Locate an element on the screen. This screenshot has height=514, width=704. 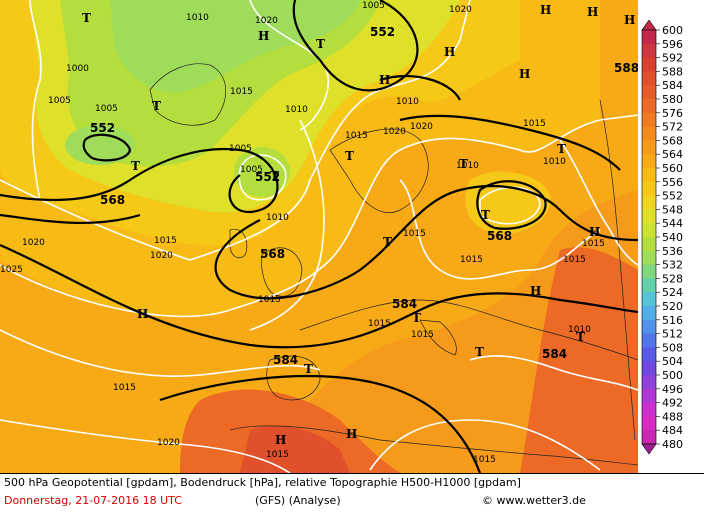
scale-label: 572 is located at coordinates (672, 127).